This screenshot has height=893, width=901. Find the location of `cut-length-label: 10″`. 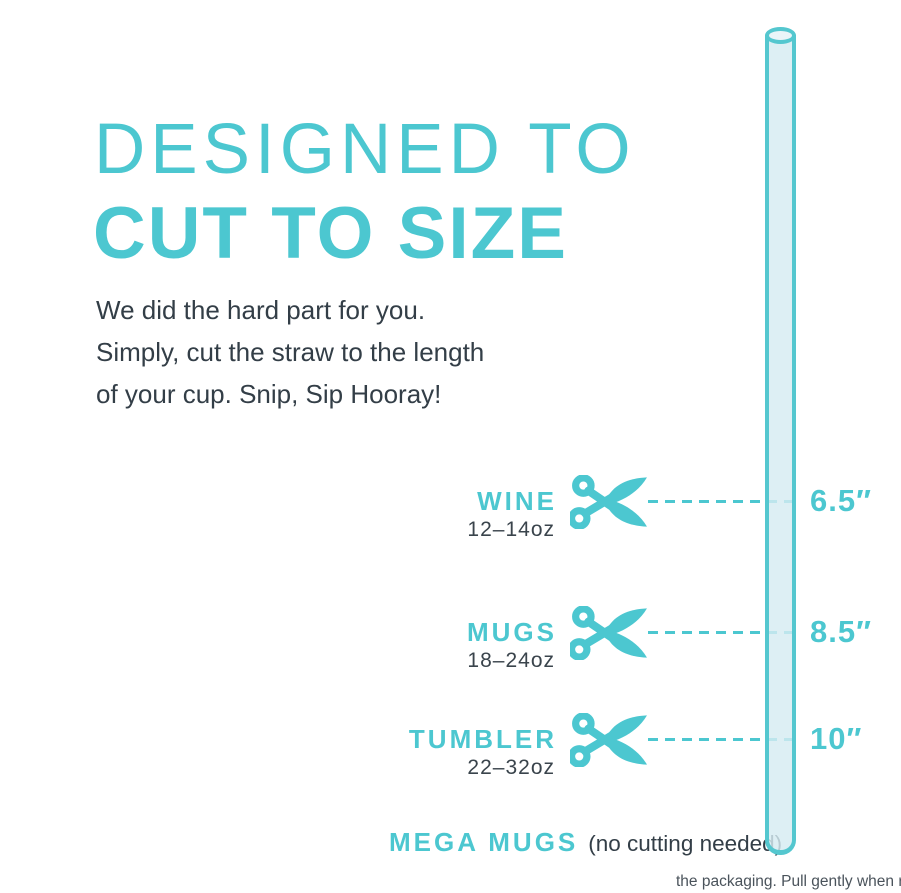

cut-length-label: 10″ is located at coordinates (836, 738).